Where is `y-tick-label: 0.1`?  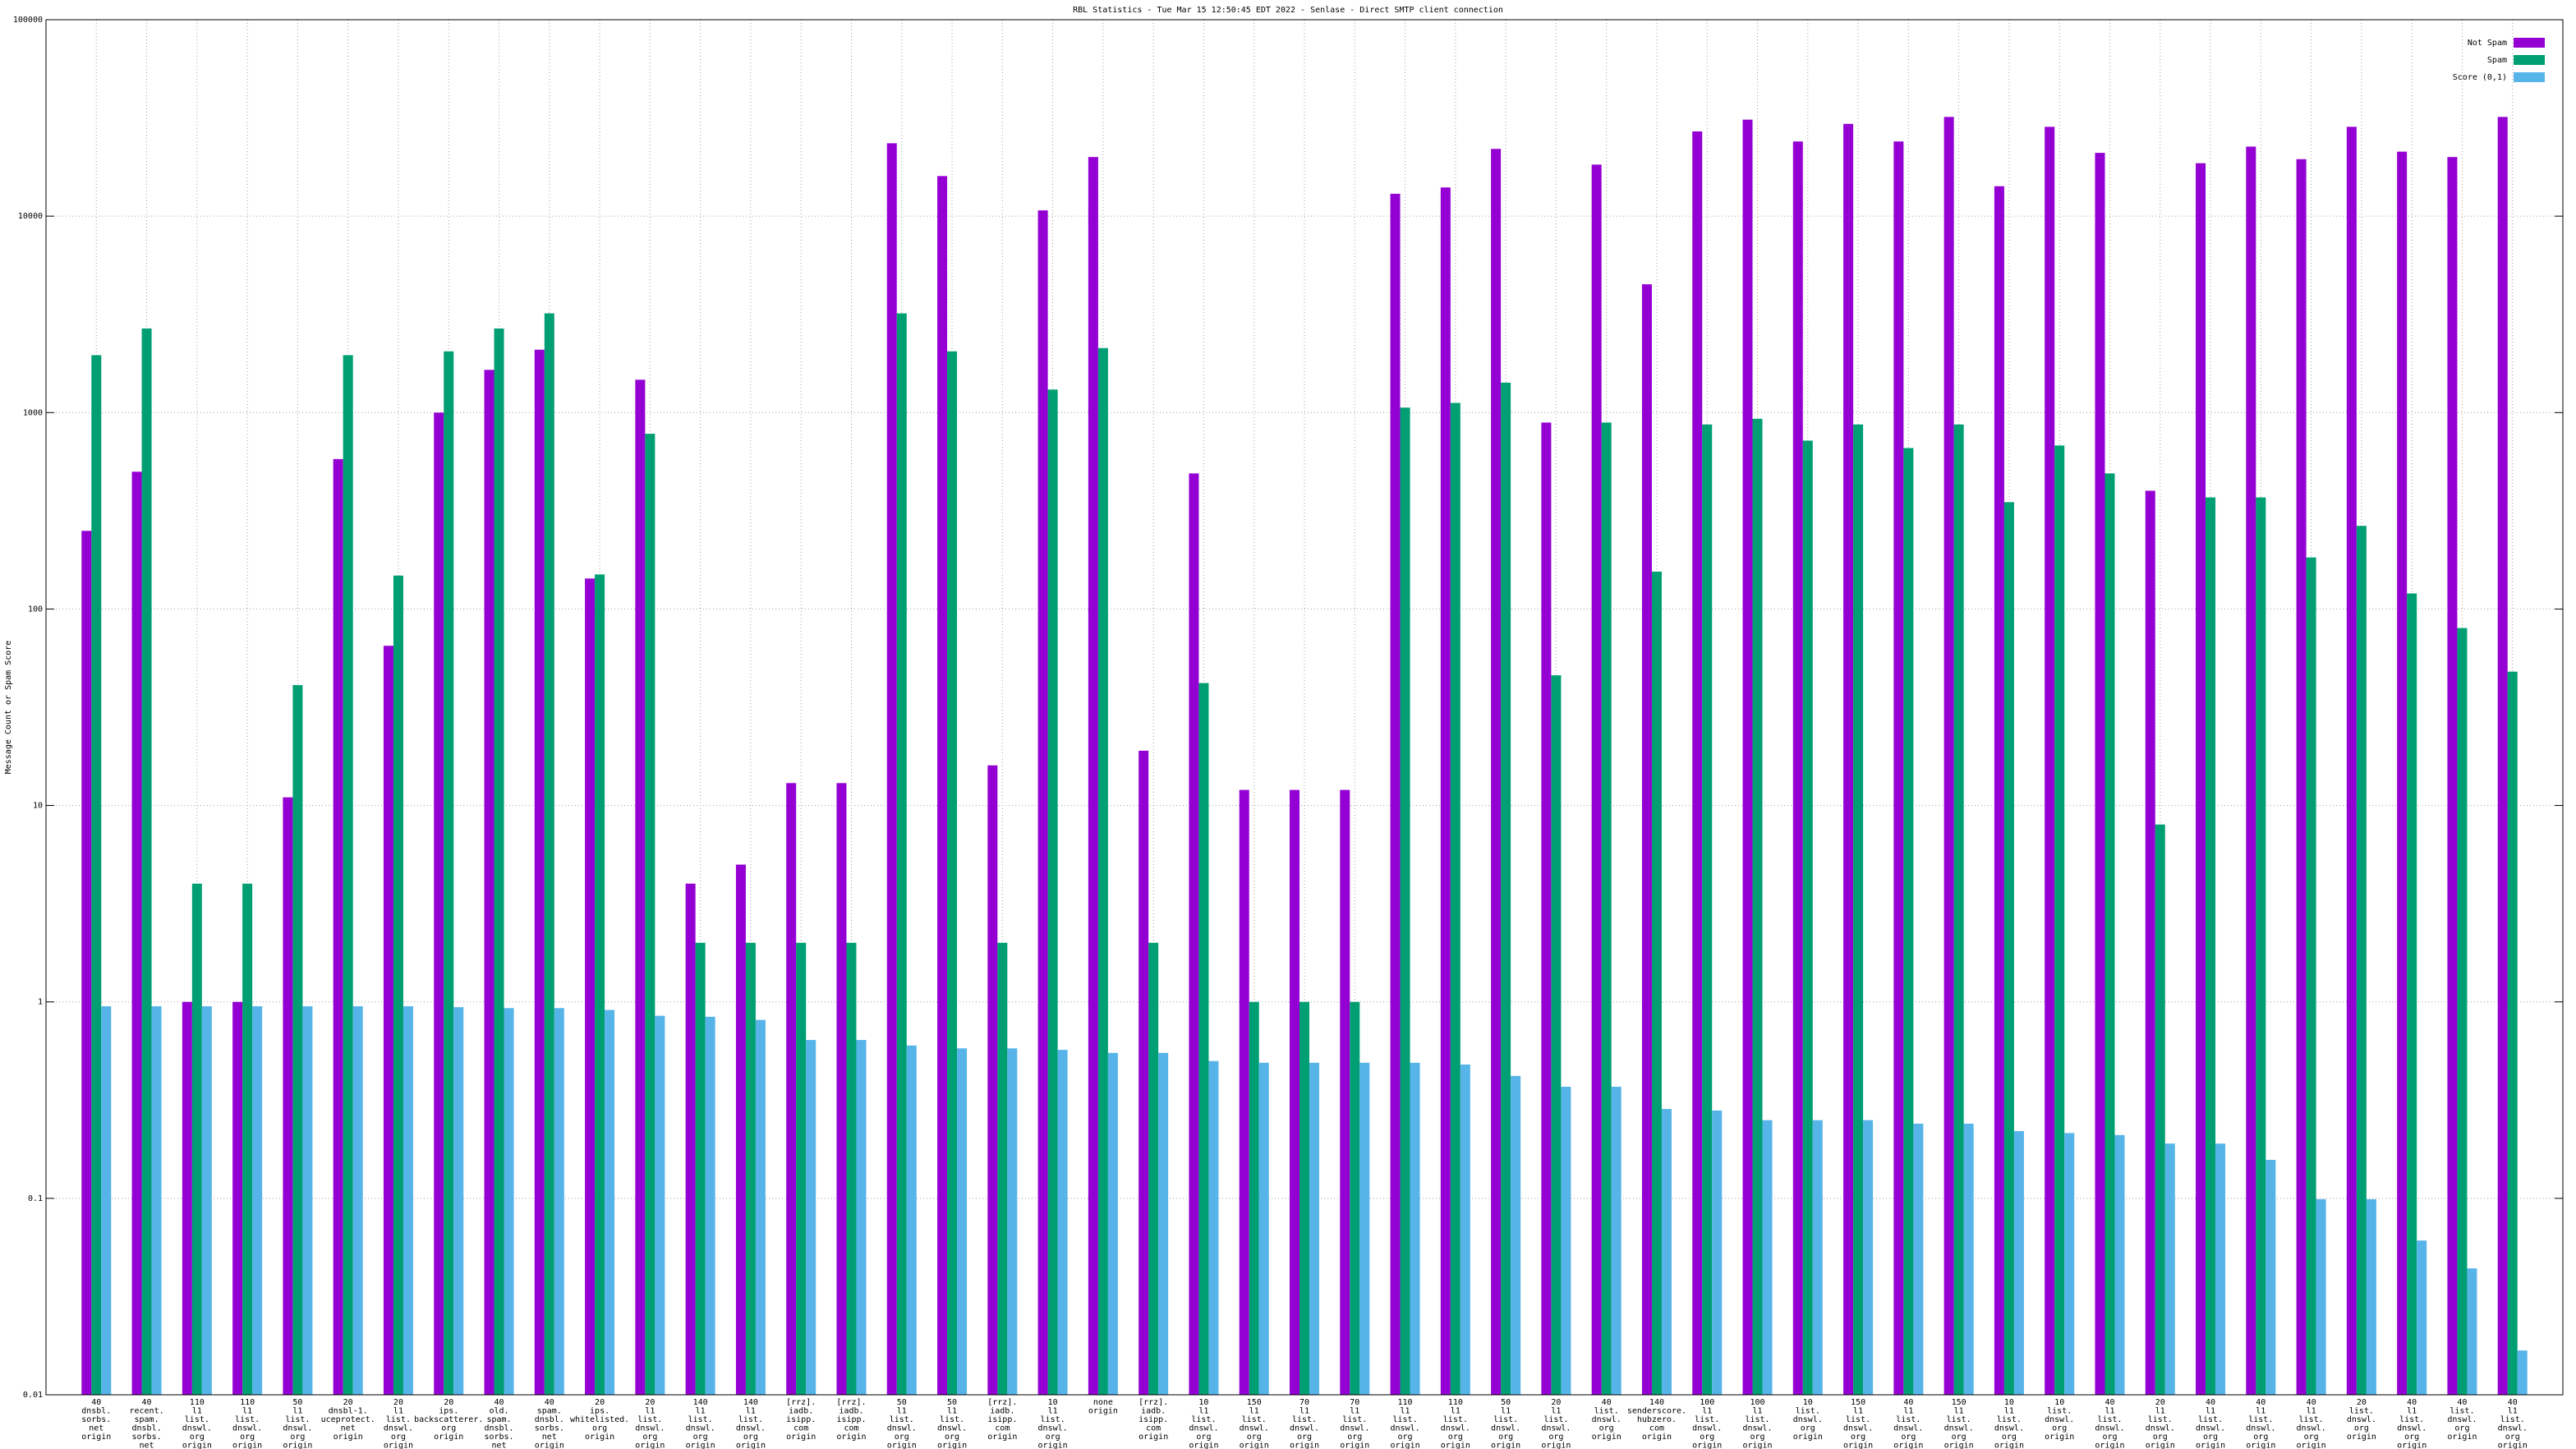
y-tick-label: 0.1 is located at coordinates (35, 1198).